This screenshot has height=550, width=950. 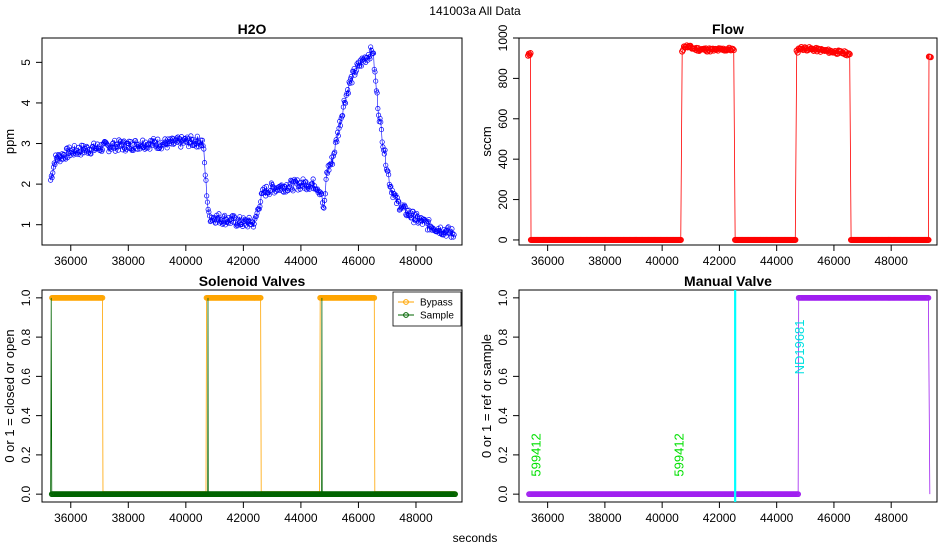 What do you see at coordinates (535, 454) in the screenshot?
I see `annotation-label: 599412` at bounding box center [535, 454].